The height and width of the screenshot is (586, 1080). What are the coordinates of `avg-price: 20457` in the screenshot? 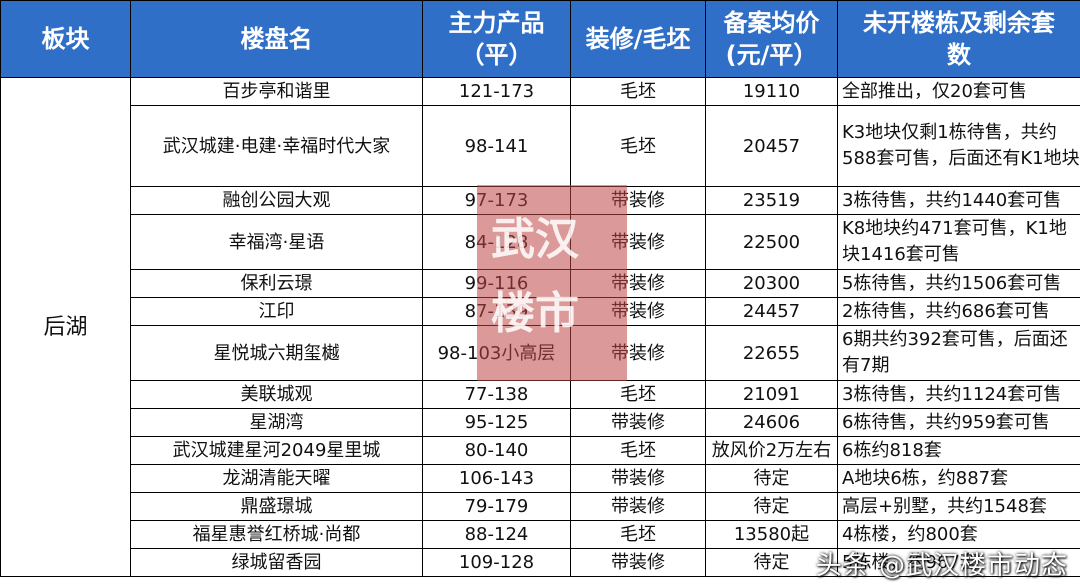 It's located at (771, 146).